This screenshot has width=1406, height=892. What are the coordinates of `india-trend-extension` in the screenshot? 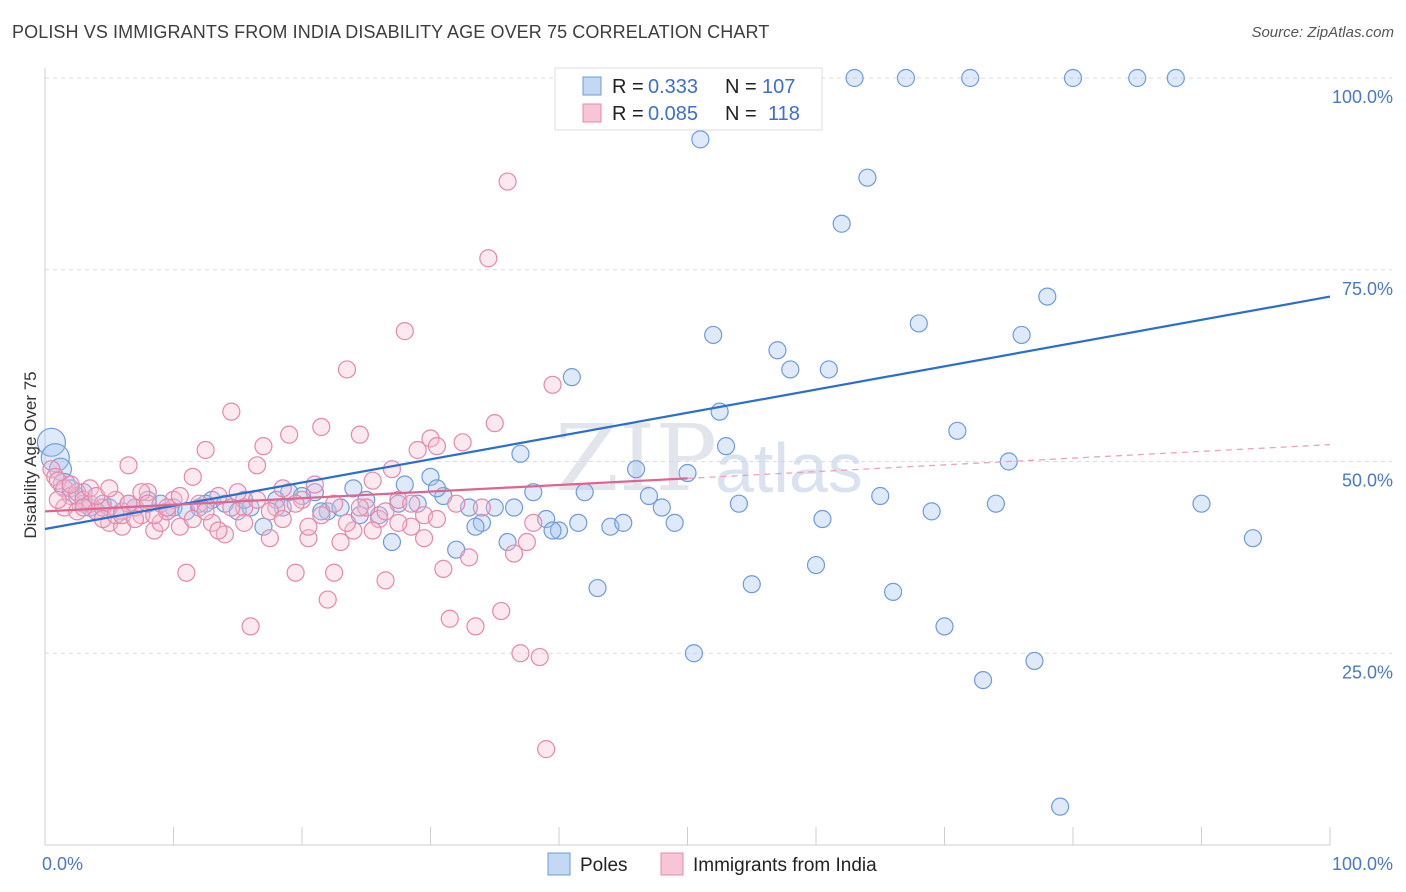 It's located at (1009, 461).